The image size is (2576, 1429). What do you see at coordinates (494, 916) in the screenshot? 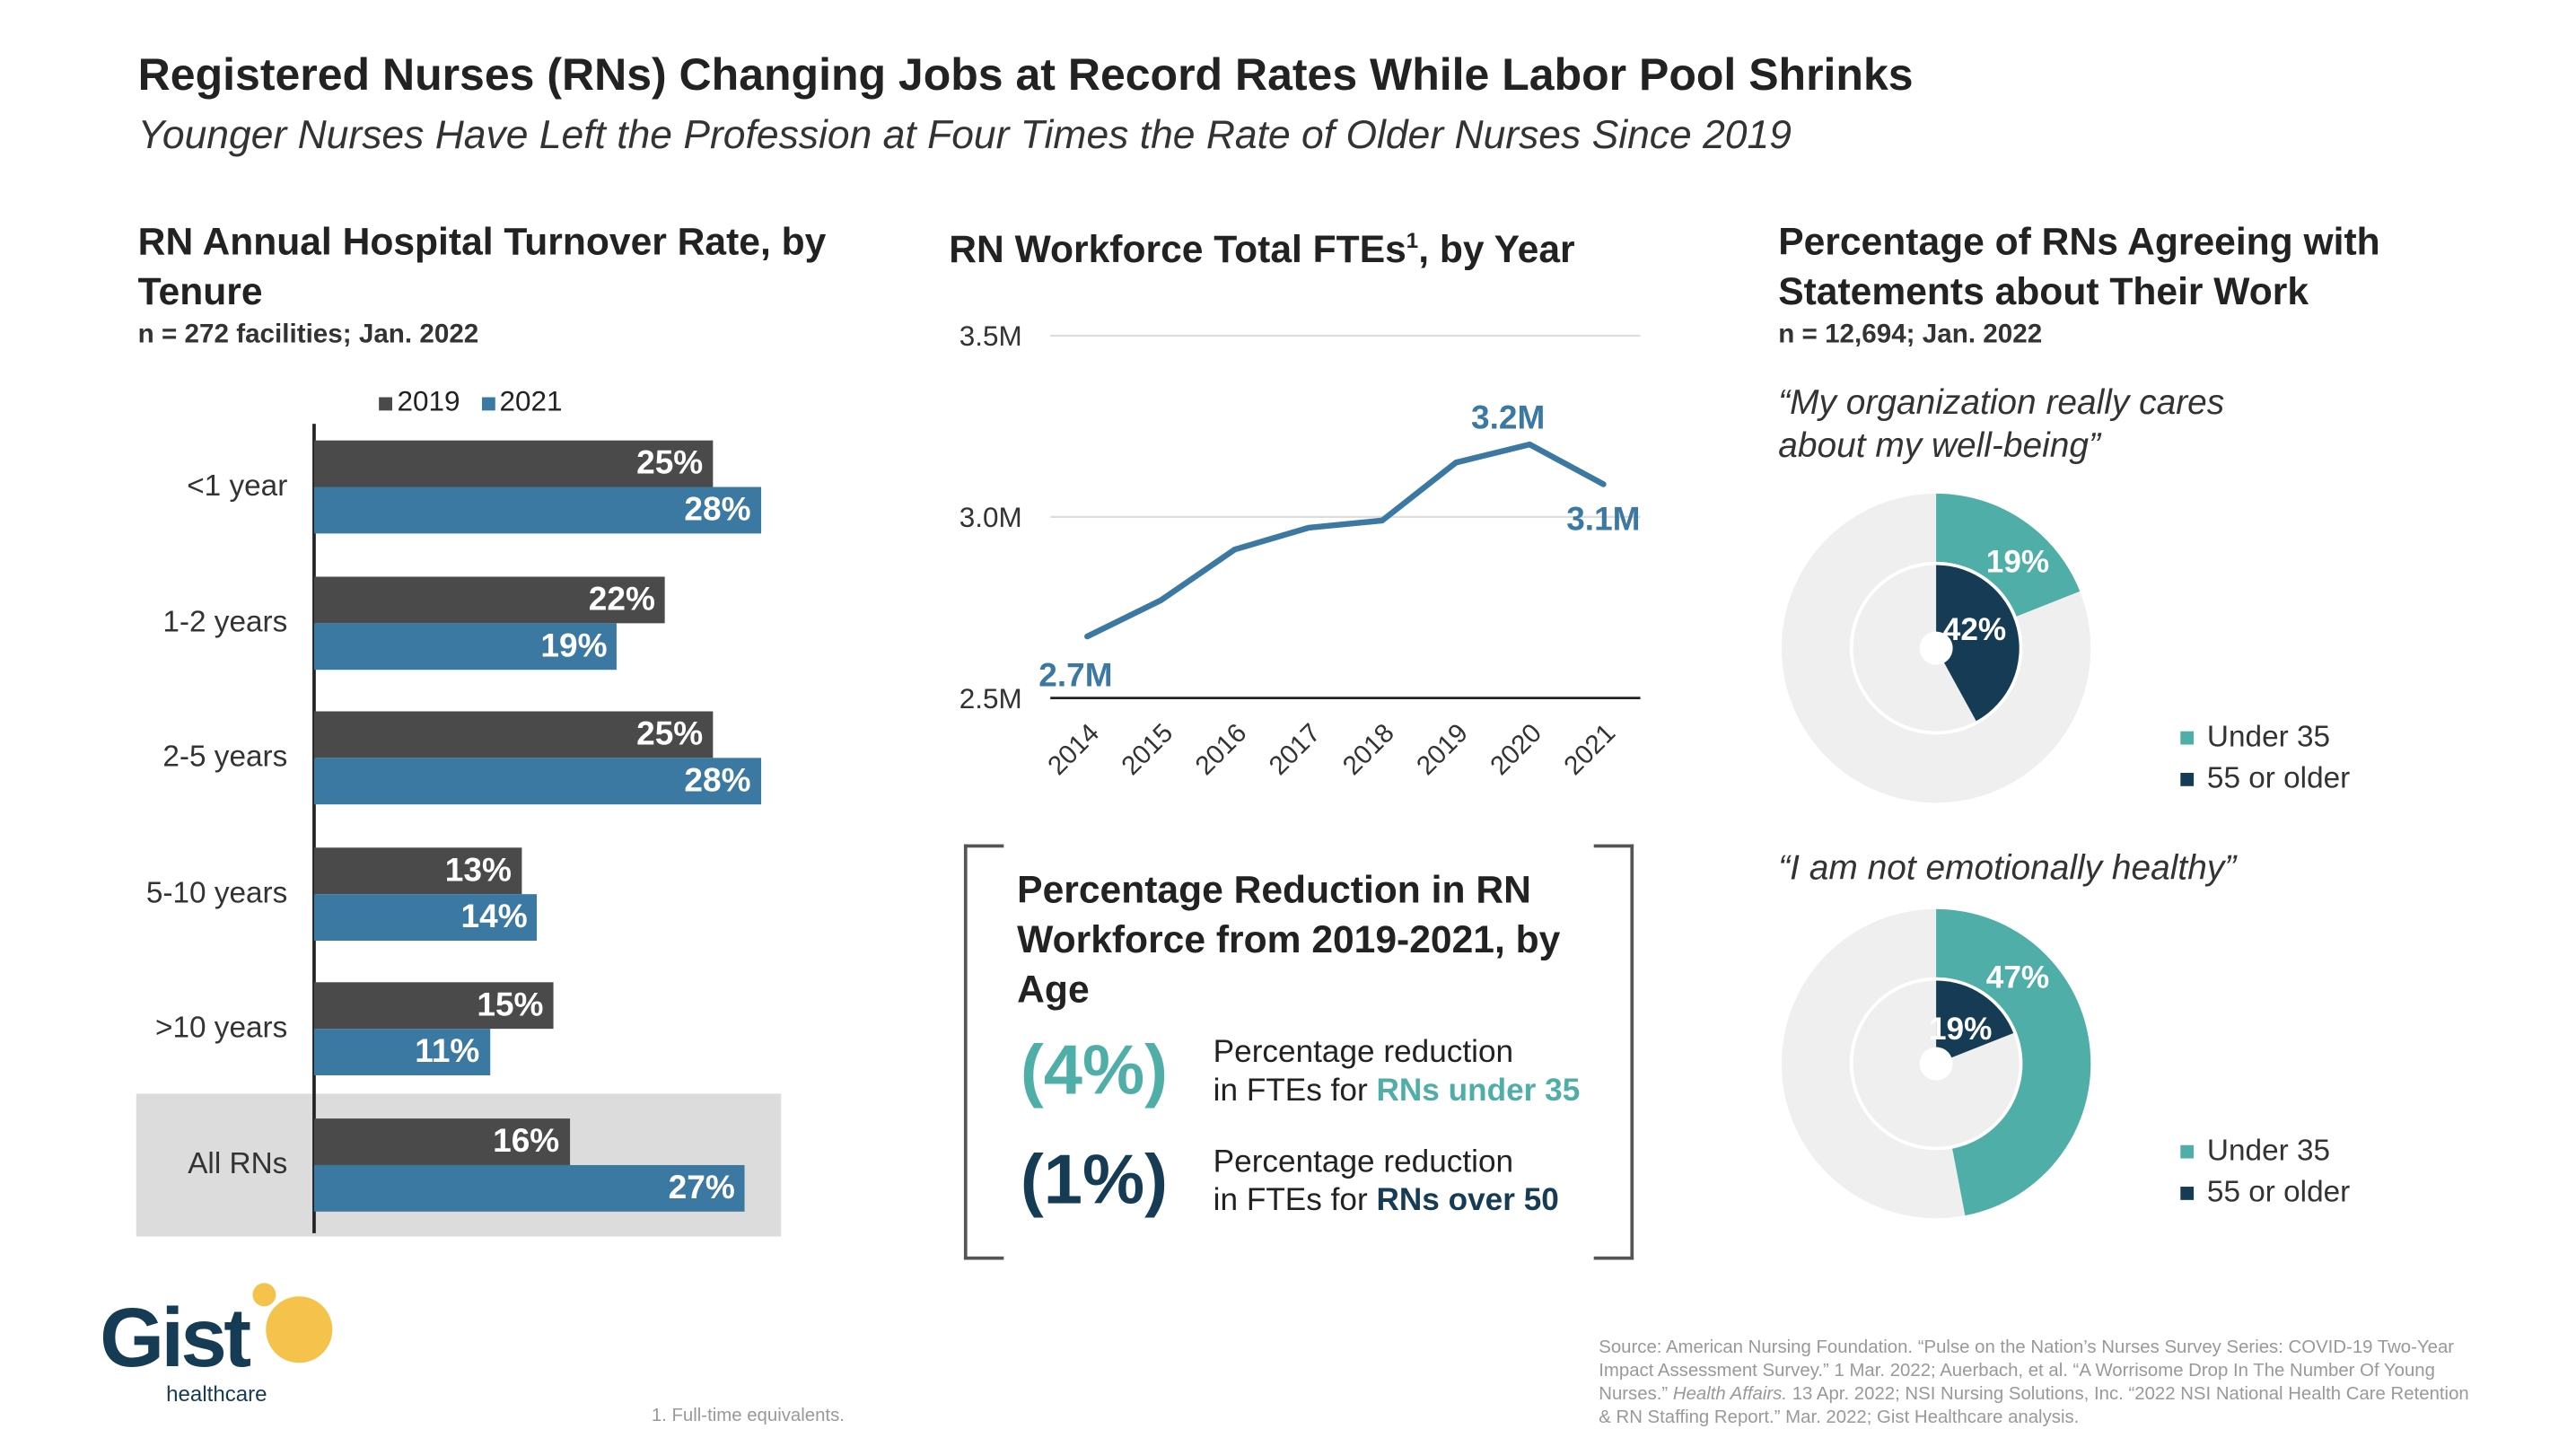
I see `bar-value-label: 14%` at bounding box center [494, 916].